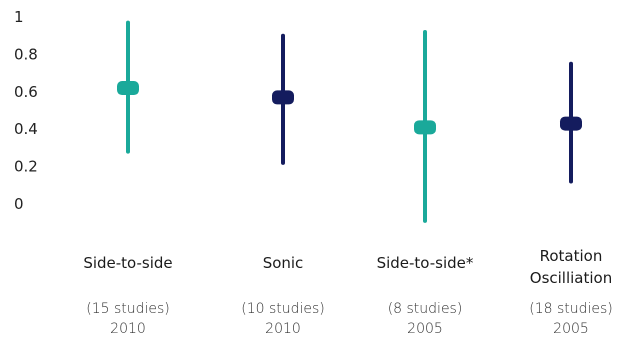  Describe the element at coordinates (425, 263) in the screenshot. I see `category-label: Side-to-side*` at that location.